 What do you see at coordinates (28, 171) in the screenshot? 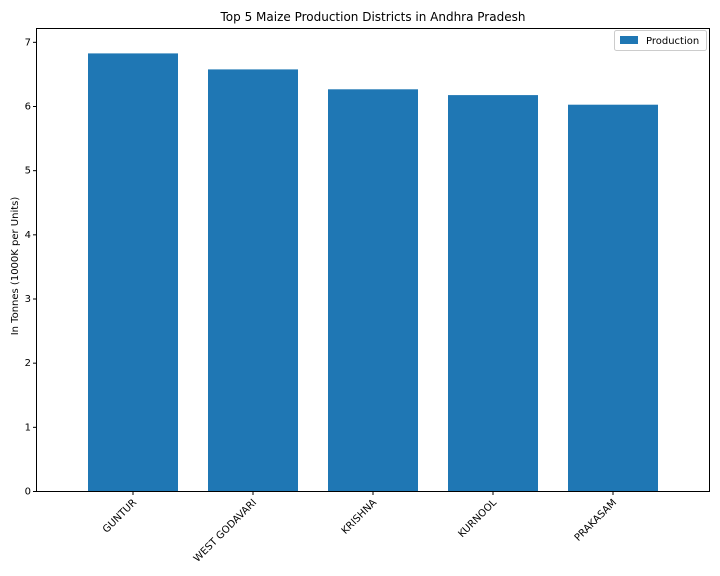
I see `y-tick-label: 5` at bounding box center [28, 171].